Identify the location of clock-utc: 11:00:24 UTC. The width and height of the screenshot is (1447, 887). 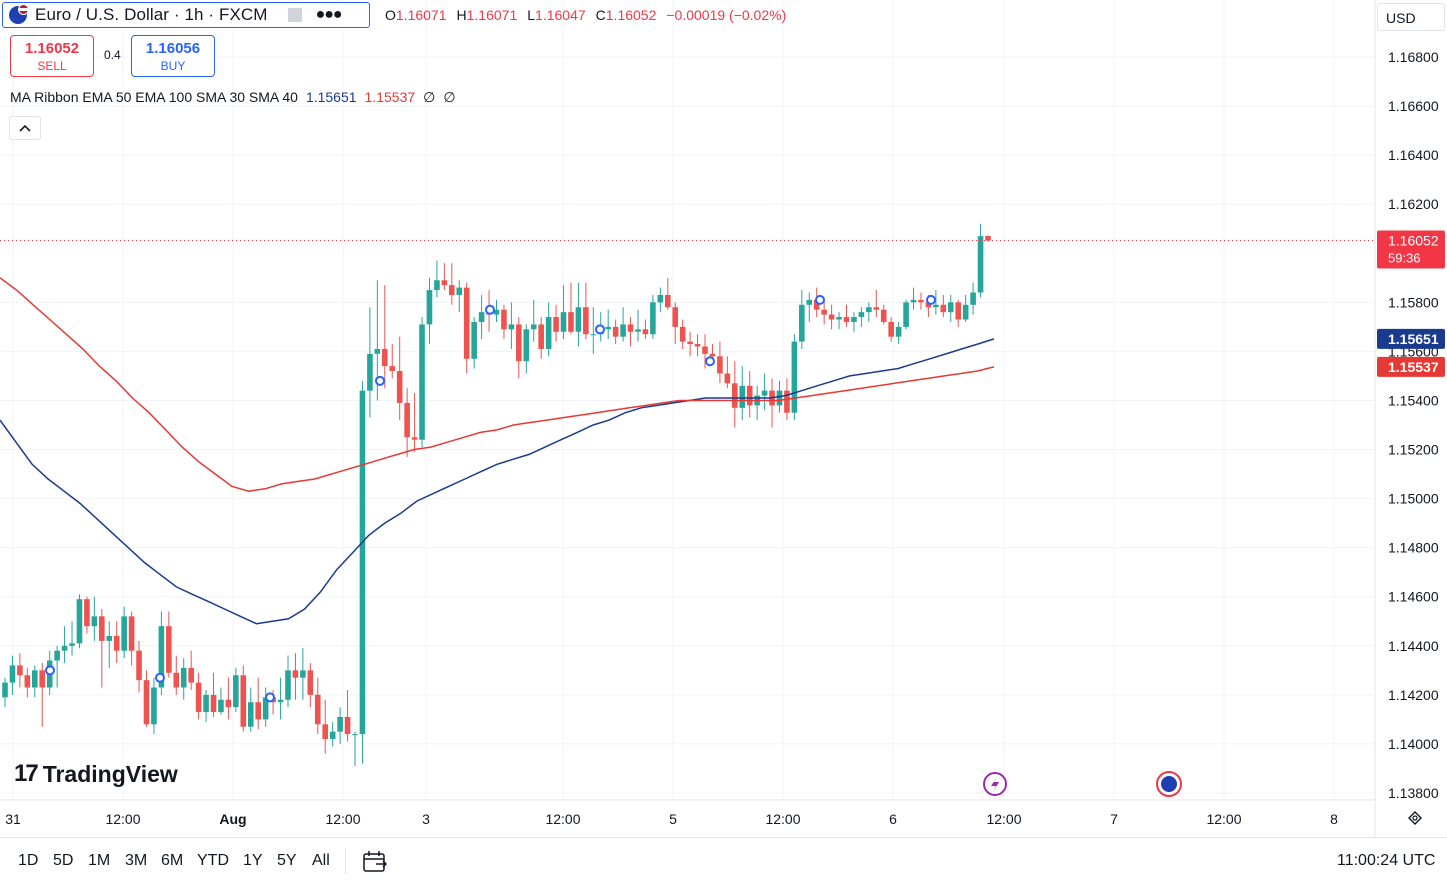
(1386, 860).